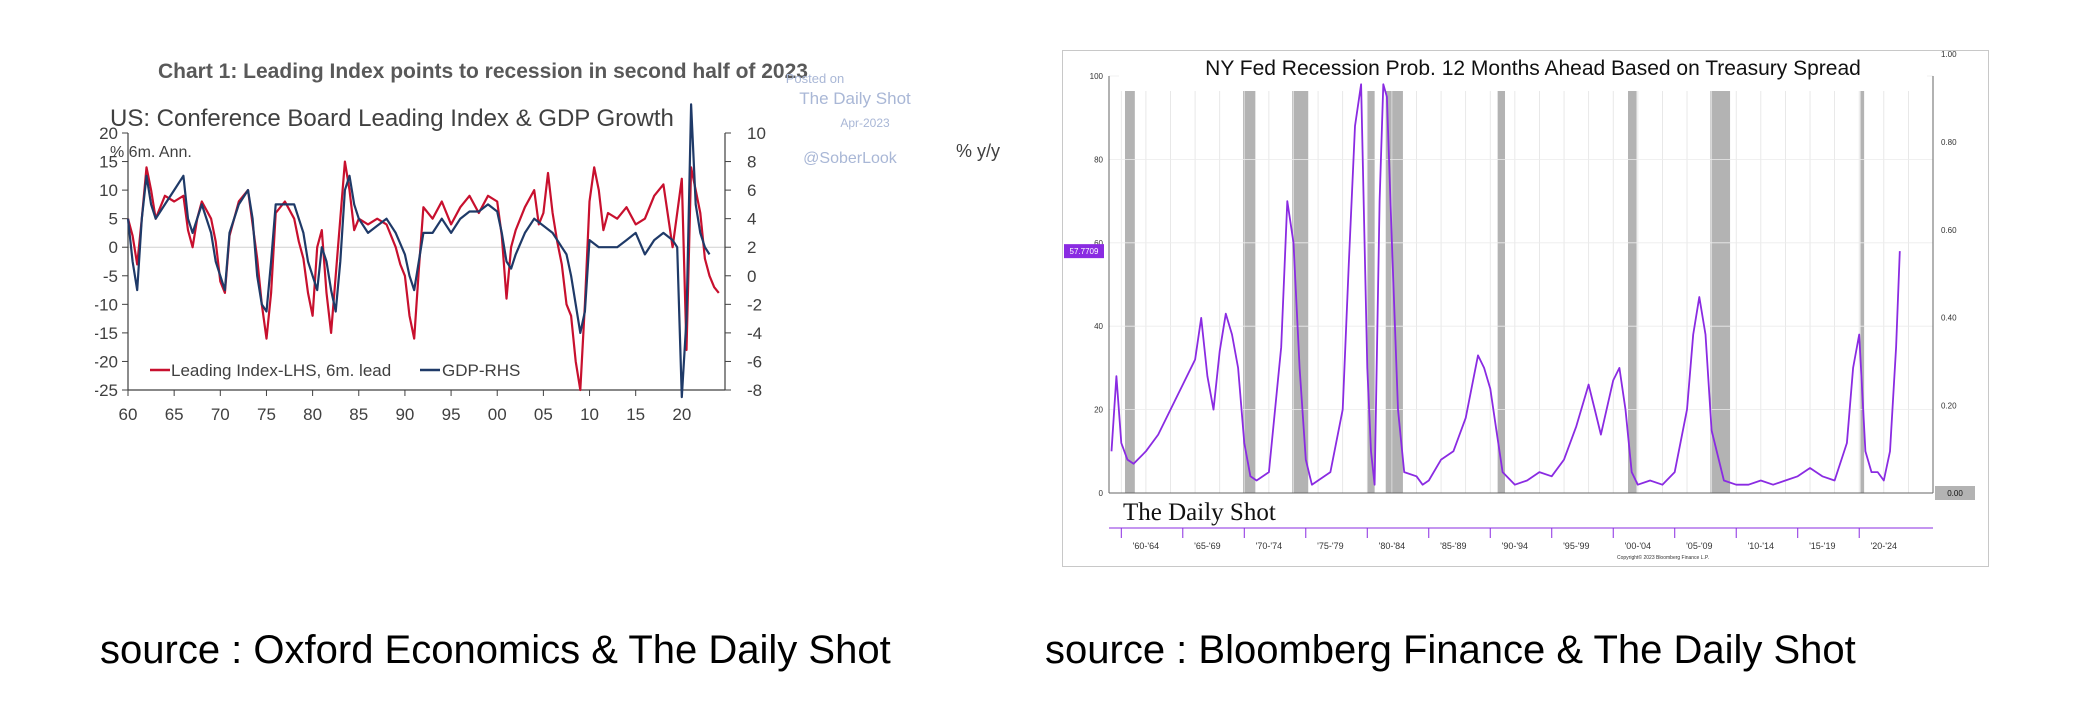 This screenshot has height=722, width=2083. What do you see at coordinates (1699, 546) in the screenshot?
I see `x-tick-label: '05-'09` at bounding box center [1699, 546].